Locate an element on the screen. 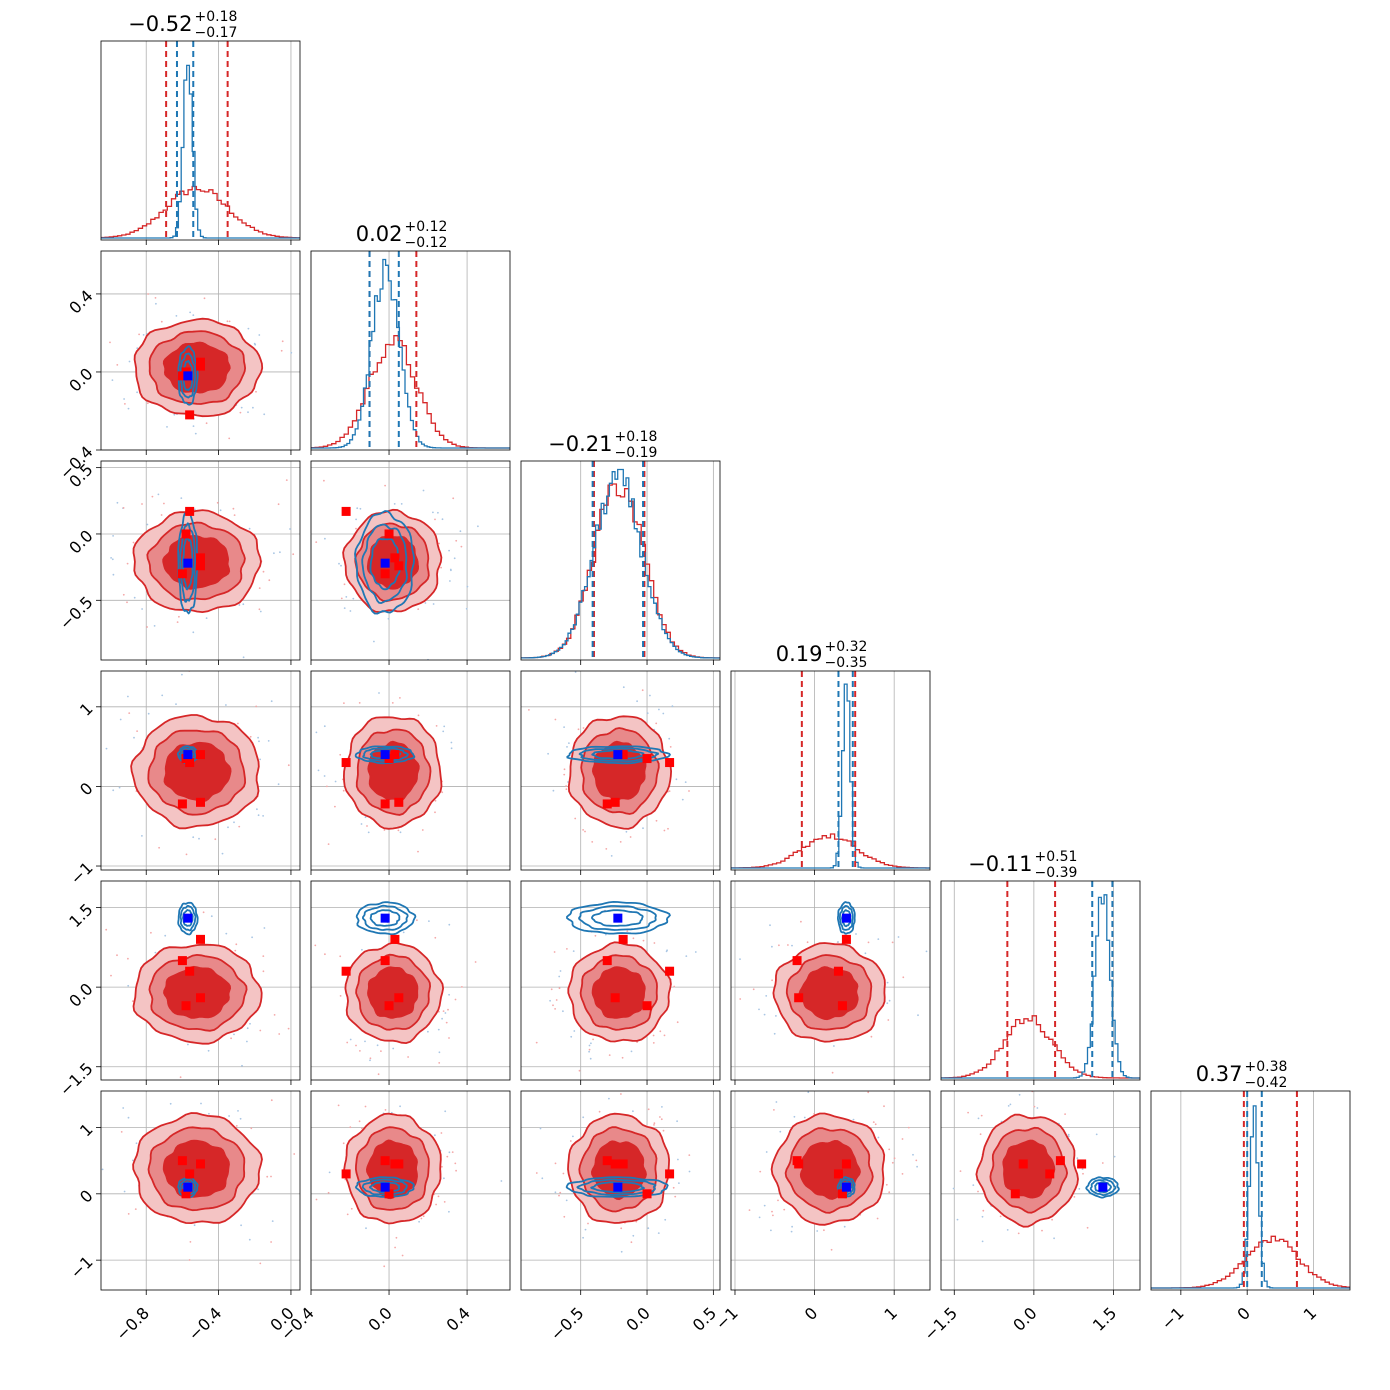 The height and width of the screenshot is (1390, 1390). y-tick-label: −0.5 is located at coordinates (76, 613).